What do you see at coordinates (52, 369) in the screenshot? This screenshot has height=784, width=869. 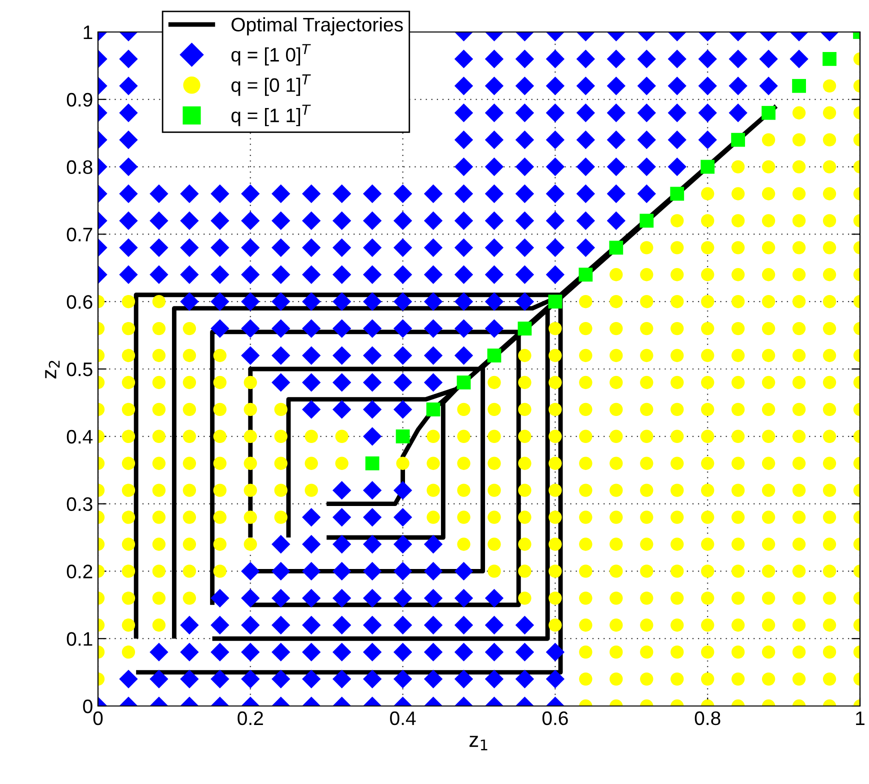 I see `y-axis-title: z$_{2}$` at bounding box center [52, 369].